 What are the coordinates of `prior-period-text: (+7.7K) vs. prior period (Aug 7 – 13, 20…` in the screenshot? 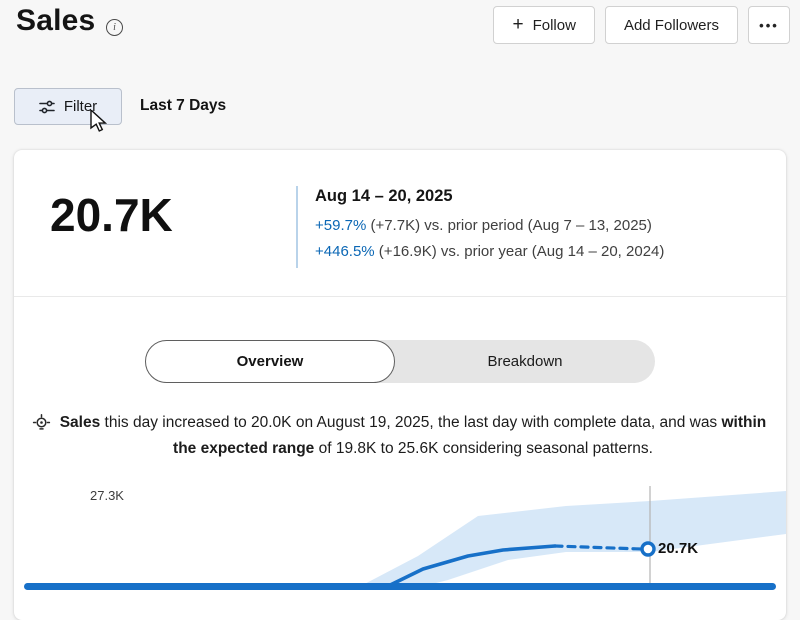 It's located at (509, 225).